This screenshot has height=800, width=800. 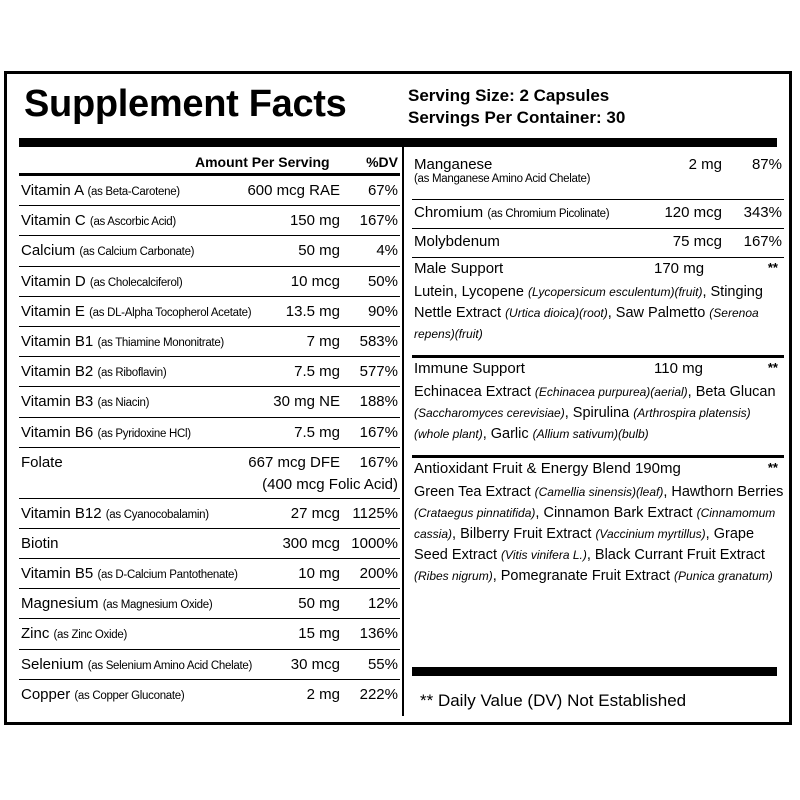 I want to click on nutrient-dv: 90%, so click(x=382, y=311).